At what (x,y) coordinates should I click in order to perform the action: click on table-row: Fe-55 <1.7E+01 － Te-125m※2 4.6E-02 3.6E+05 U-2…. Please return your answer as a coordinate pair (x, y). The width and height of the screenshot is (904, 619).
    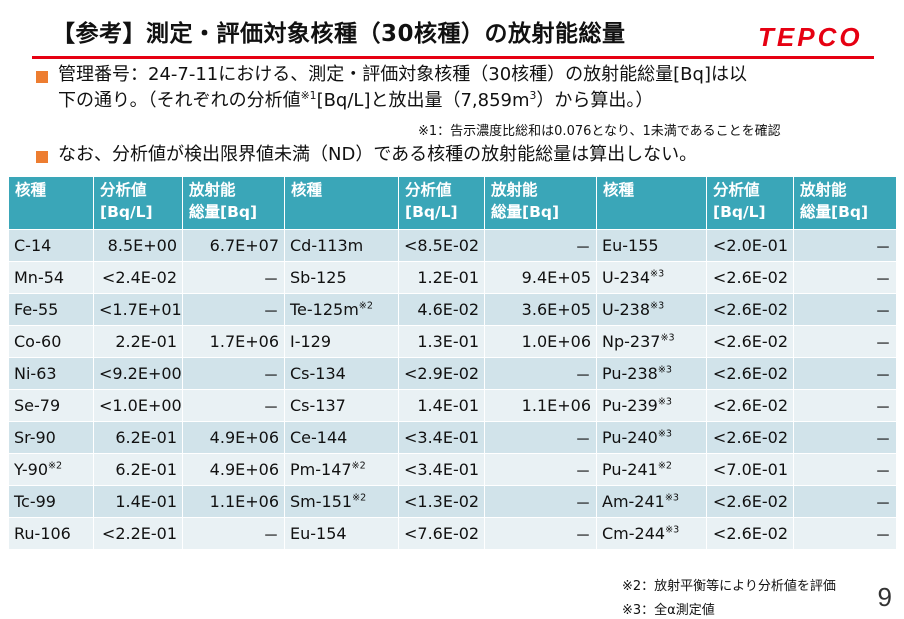
    Looking at the image, I should click on (452, 309).